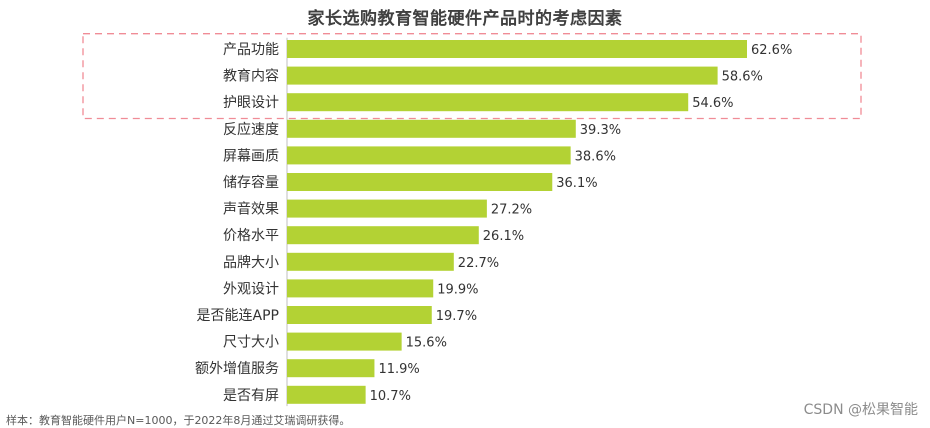 The image size is (930, 428). I want to click on value-label: 38.6%, so click(595, 156).